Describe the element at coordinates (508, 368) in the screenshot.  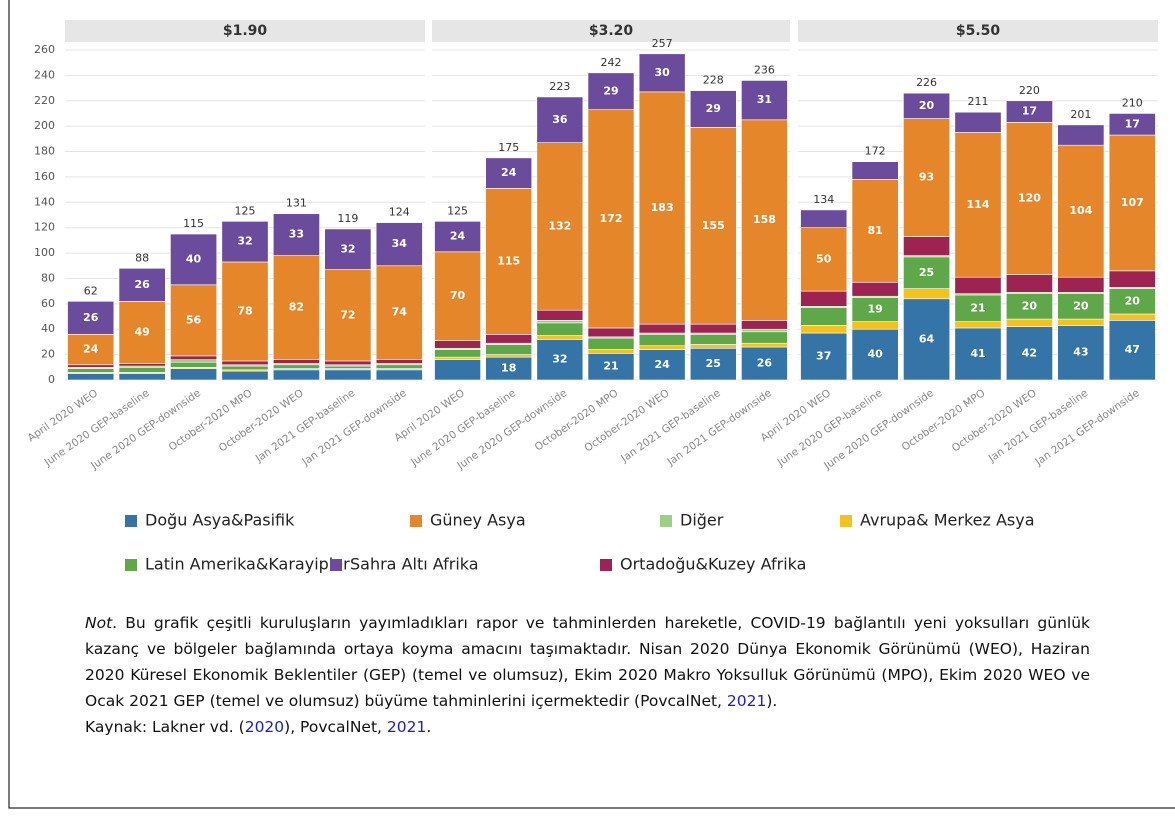
I see `value-label: 18` at that location.